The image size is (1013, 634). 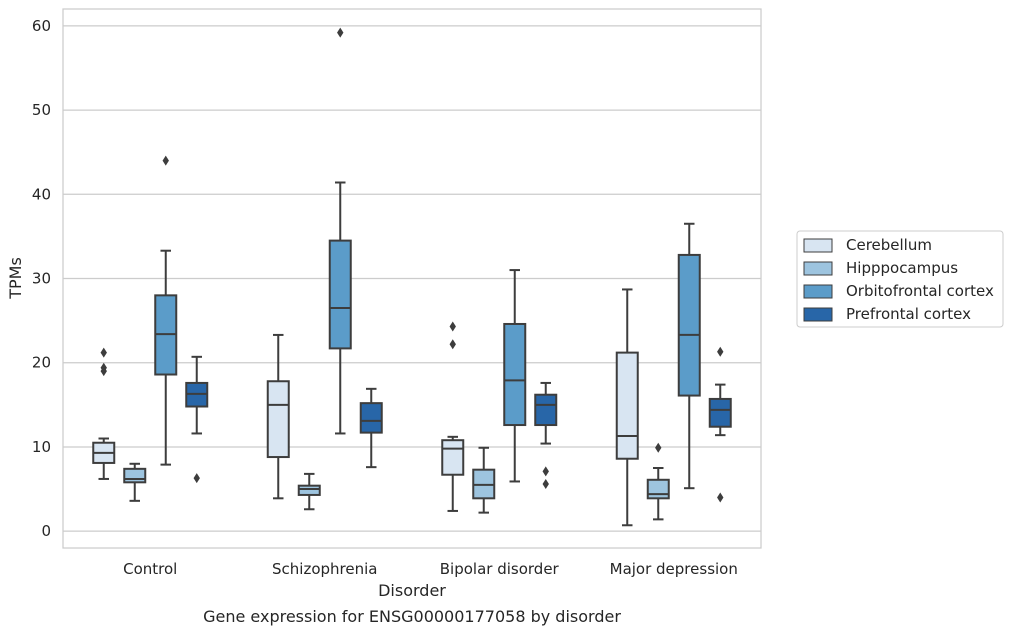 What do you see at coordinates (412, 590) in the screenshot?
I see `x-axis-title: Disorder` at bounding box center [412, 590].